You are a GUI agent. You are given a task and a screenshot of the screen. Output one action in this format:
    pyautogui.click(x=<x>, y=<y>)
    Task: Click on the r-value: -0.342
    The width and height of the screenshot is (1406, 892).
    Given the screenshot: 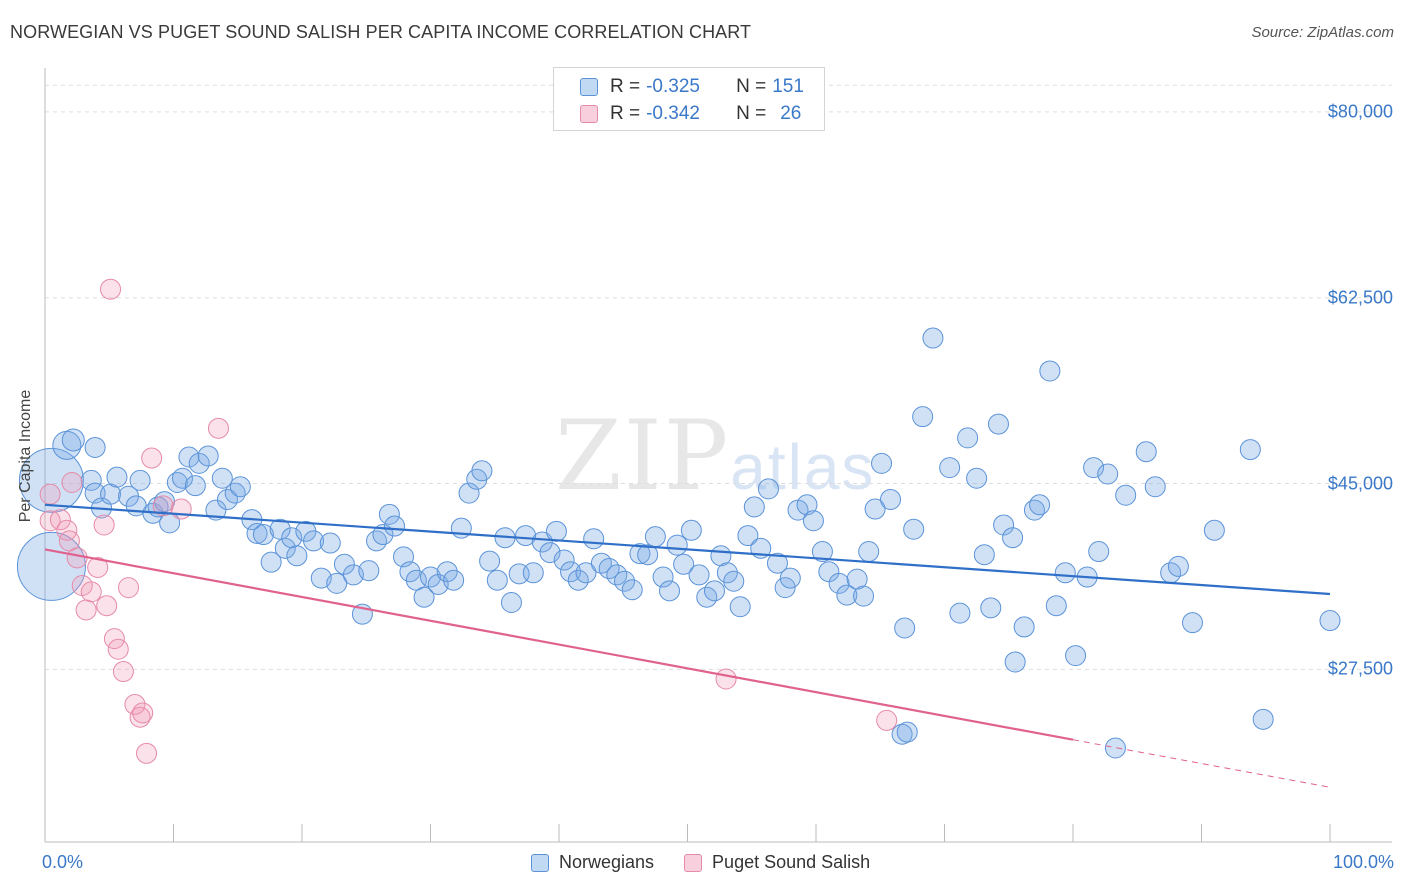 What is the action you would take?
    pyautogui.click(x=673, y=113)
    